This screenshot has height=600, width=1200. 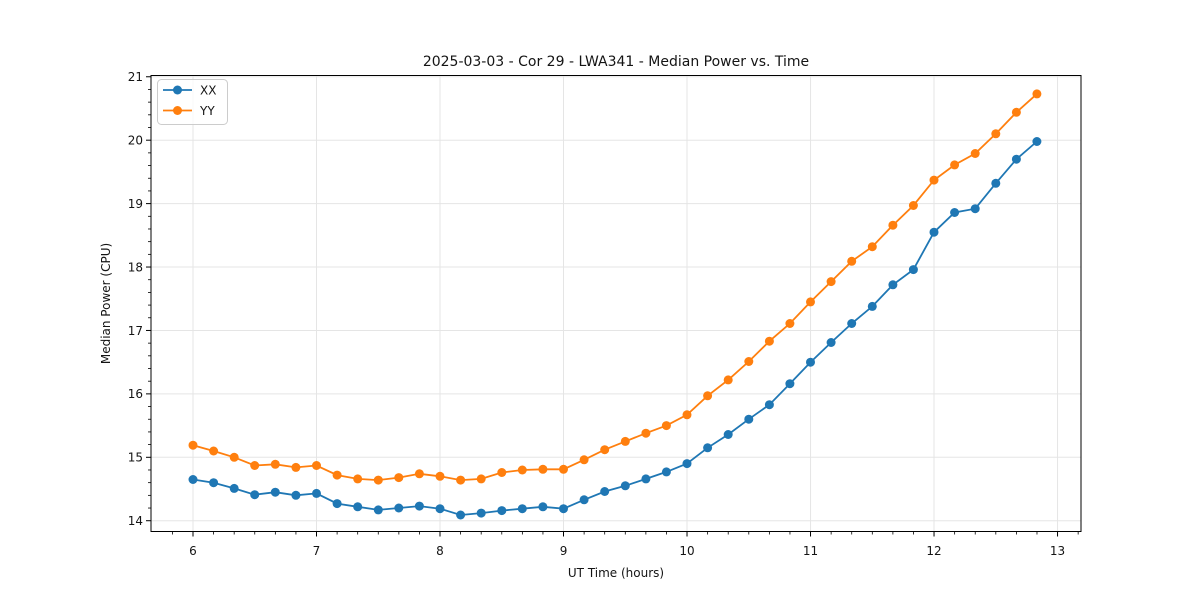 What do you see at coordinates (616, 573) in the screenshot?
I see `x-axis-label: UT Time (hours)` at bounding box center [616, 573].